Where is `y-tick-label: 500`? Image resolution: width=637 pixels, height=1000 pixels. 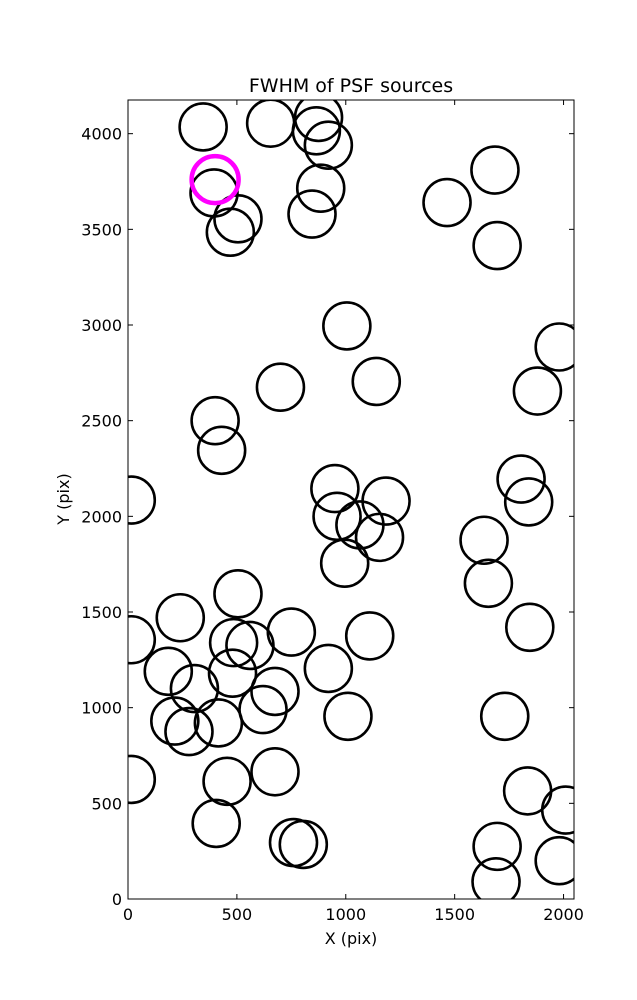
y-tick-label: 500 is located at coordinates (106, 803).